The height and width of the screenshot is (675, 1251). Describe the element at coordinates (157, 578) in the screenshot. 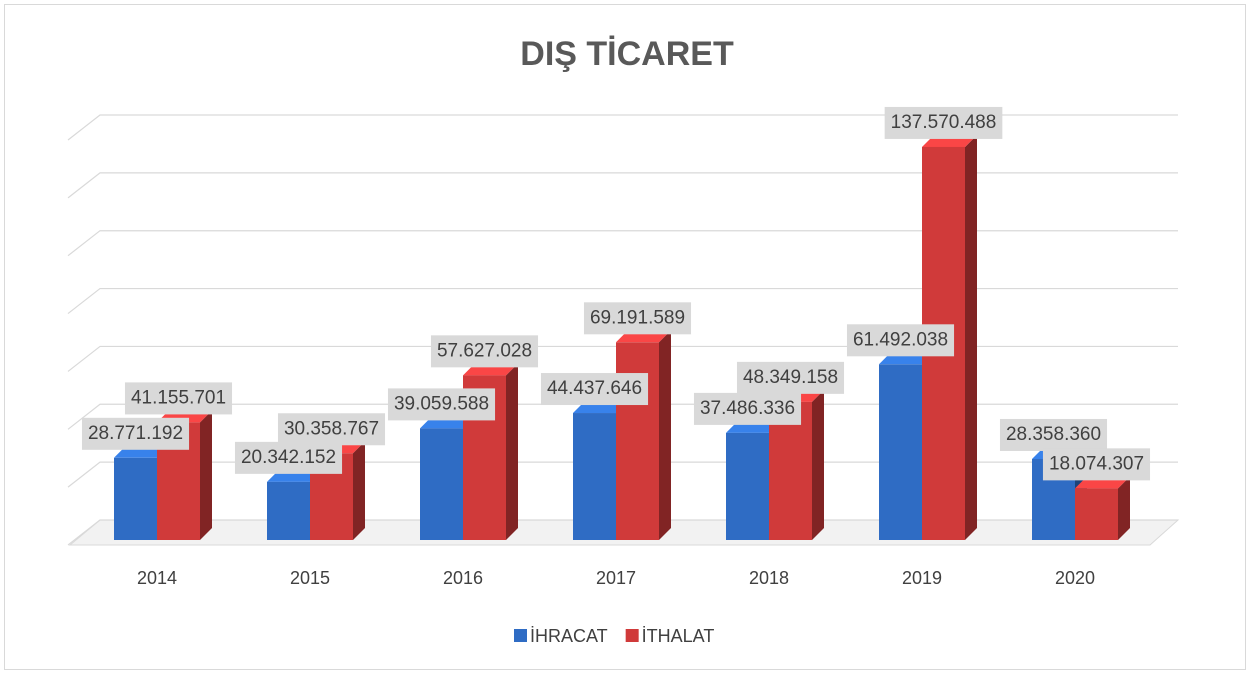

I see `x-tick-label: 2014` at that location.